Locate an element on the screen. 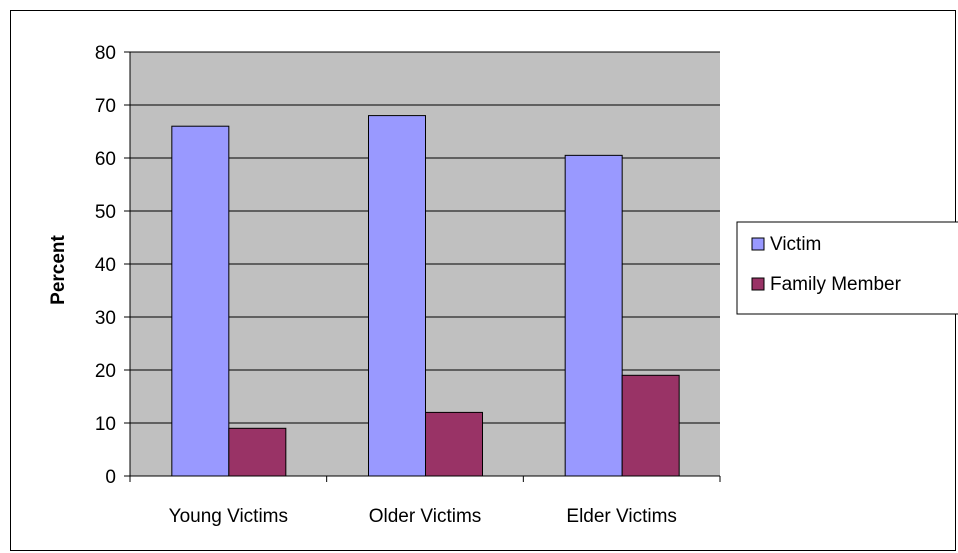 The image size is (958, 553). x-tick-labels: Young Victims Older Victims Elder Victims is located at coordinates (423, 516).